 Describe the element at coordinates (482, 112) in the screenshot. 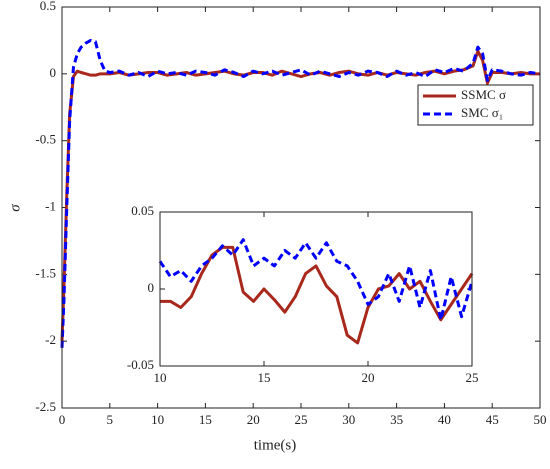

I see `legend-label: SMC σ₁` at that location.